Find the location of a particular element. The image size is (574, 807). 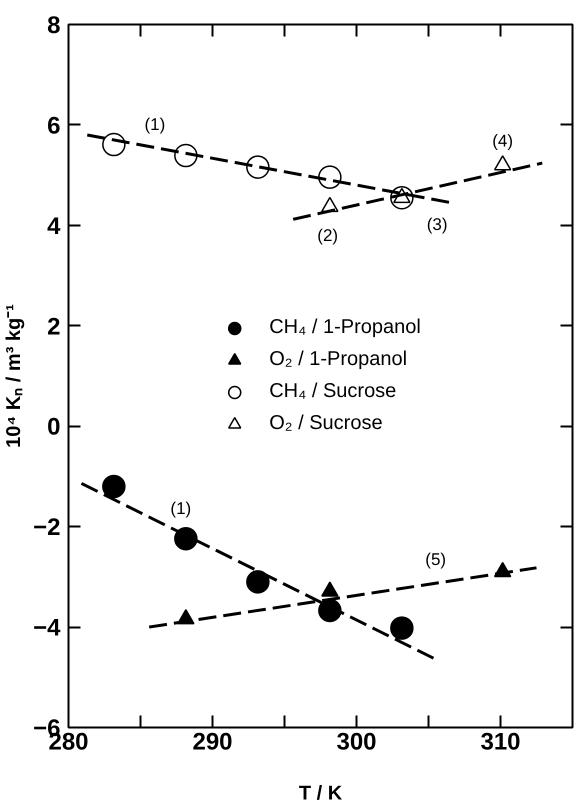

y-tick-label: 8 is located at coordinates (54, 25).